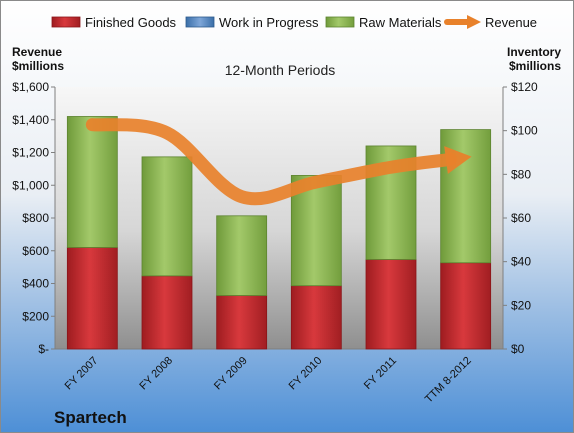 This screenshot has width=574, height=433. What do you see at coordinates (280, 70) in the screenshot?
I see `chart-title: 12-Month Periods` at bounding box center [280, 70].